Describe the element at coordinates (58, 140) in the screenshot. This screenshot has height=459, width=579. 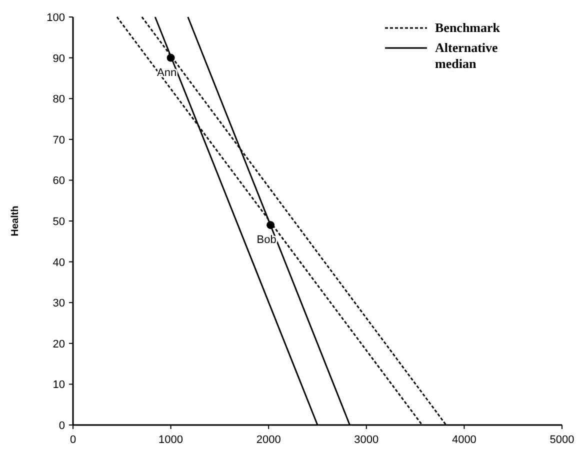
I see `y-tick-label: 70` at that location.